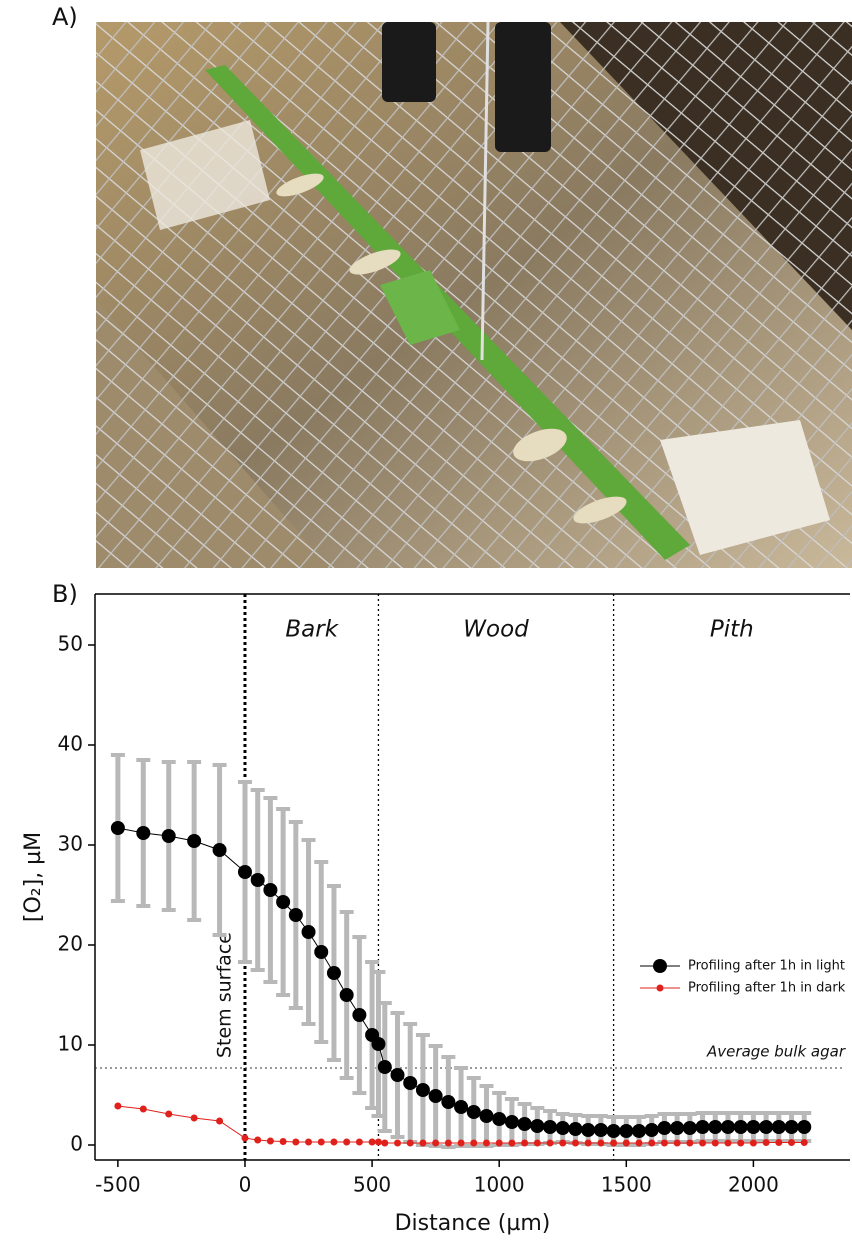 The image size is (852, 1245). What do you see at coordinates (33, 877) in the screenshot?
I see `y-axis-label: [O₂], µM` at bounding box center [33, 877].